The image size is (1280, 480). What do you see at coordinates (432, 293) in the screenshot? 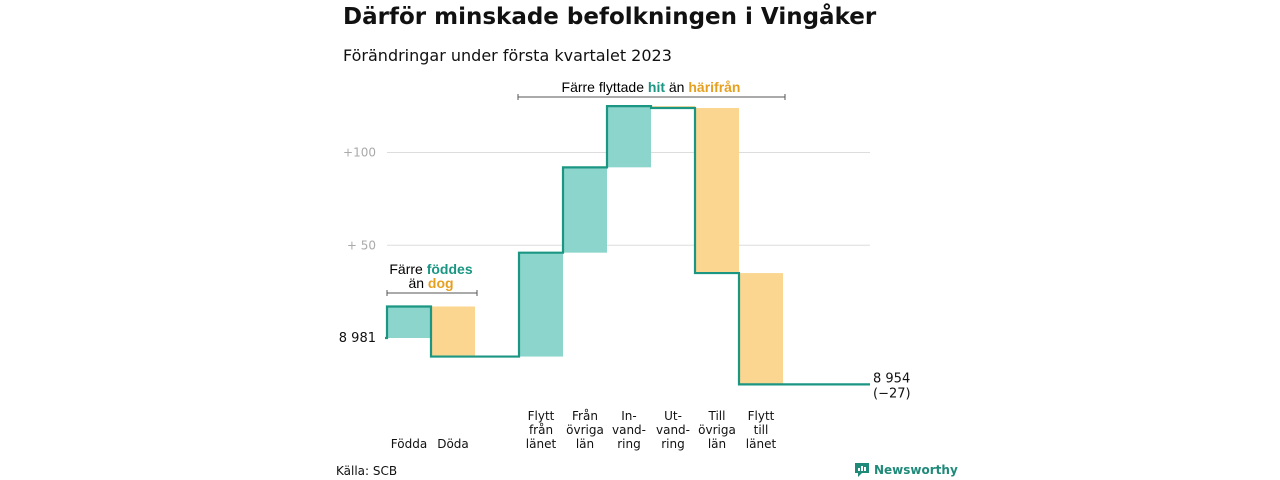
I see `births-bracket` at bounding box center [432, 293].